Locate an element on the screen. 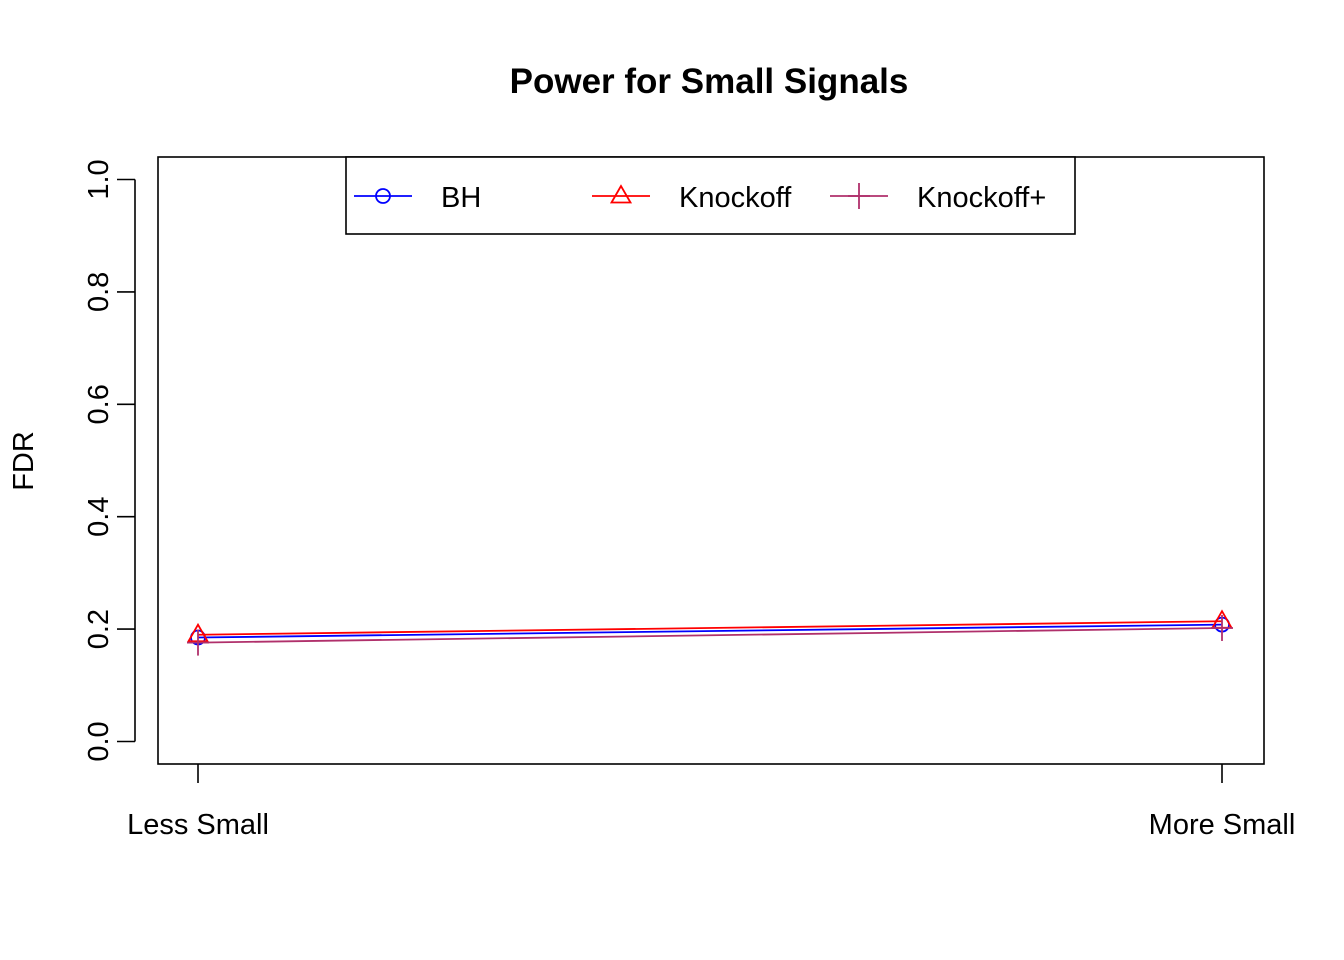  y-tick-label: 0.4 is located at coordinates (99, 517).